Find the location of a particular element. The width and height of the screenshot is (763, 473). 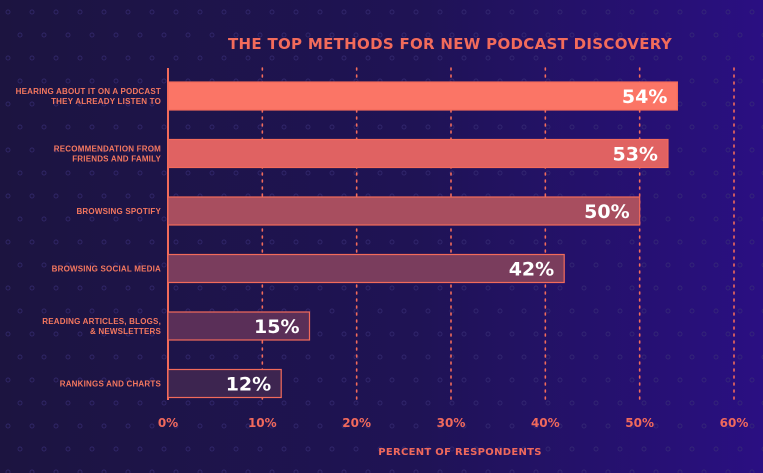

category-label: THEY ALREADY LISTEN TO is located at coordinates (106, 101).